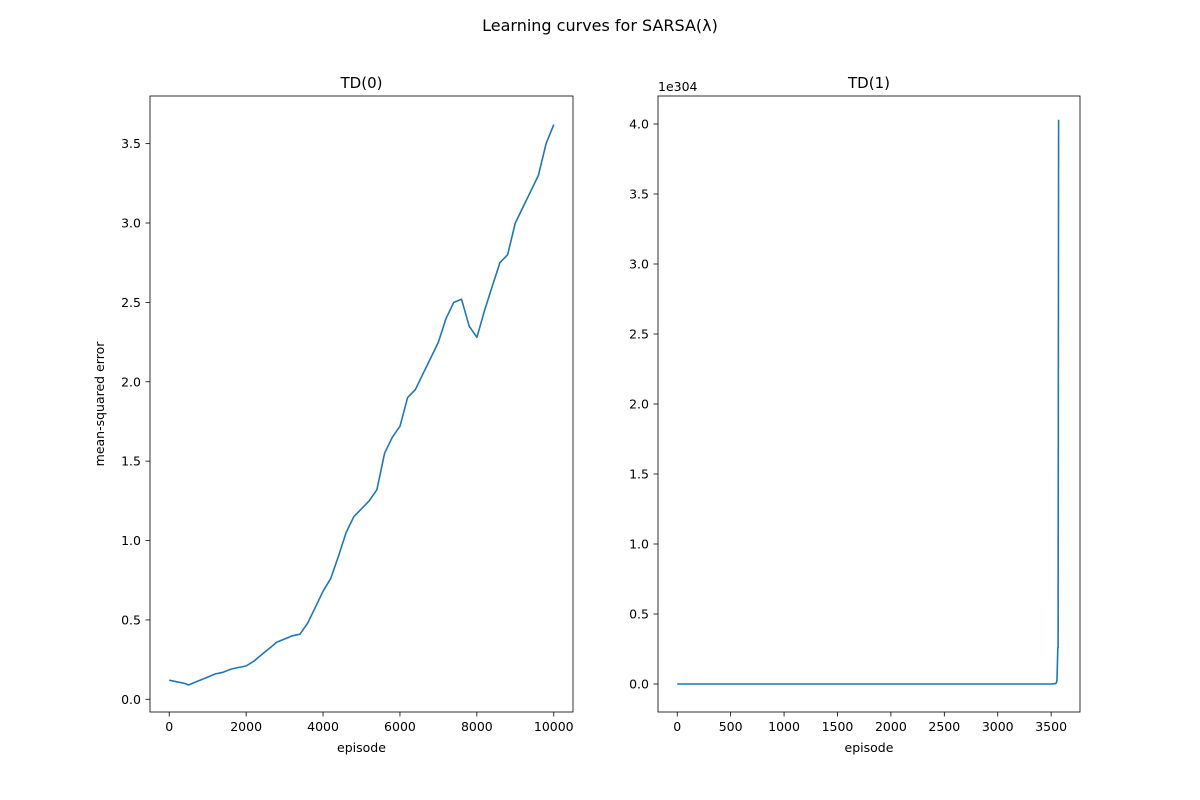 The image size is (1200, 800). I want to click on x-tick-label: 1500, so click(838, 726).